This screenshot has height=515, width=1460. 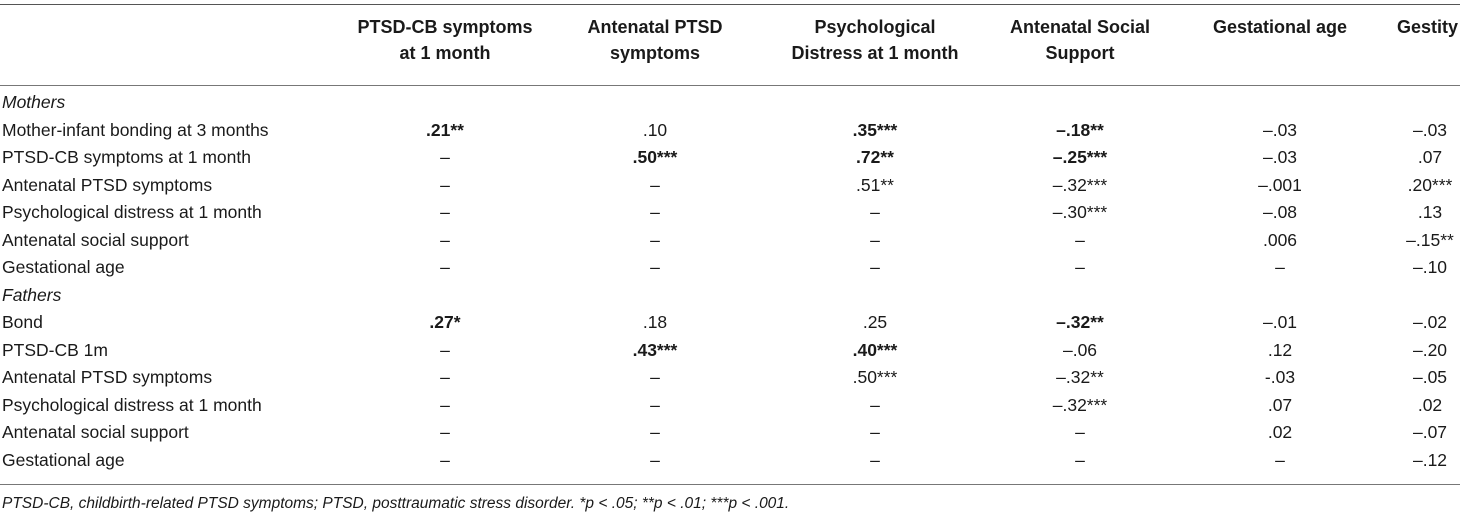 I want to click on table-cell: .40***, so click(x=875, y=349).